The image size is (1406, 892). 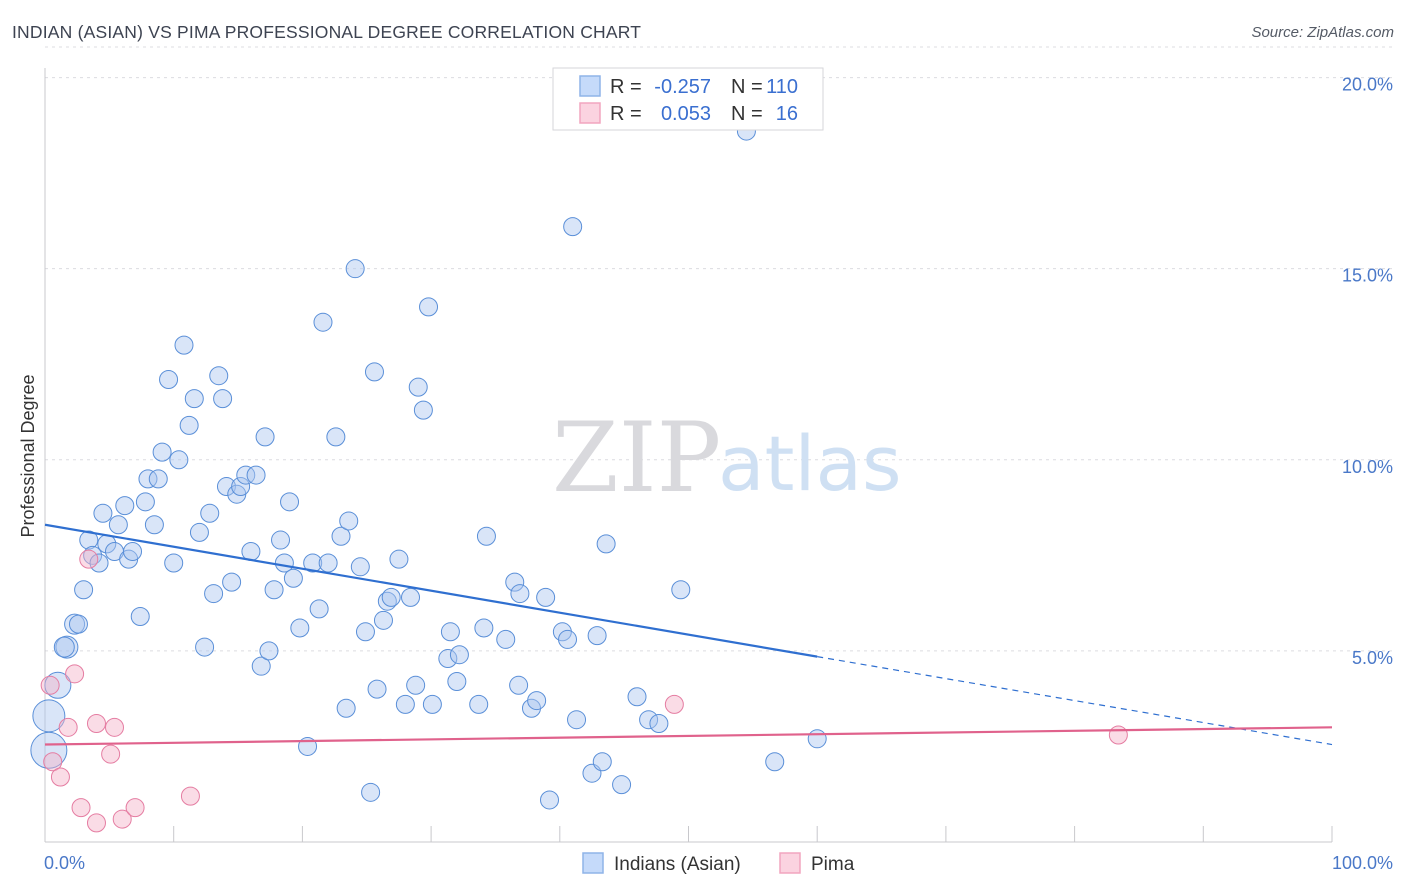 What do you see at coordinates (790, 863) in the screenshot?
I see `series-legend-swatch-pima` at bounding box center [790, 863].